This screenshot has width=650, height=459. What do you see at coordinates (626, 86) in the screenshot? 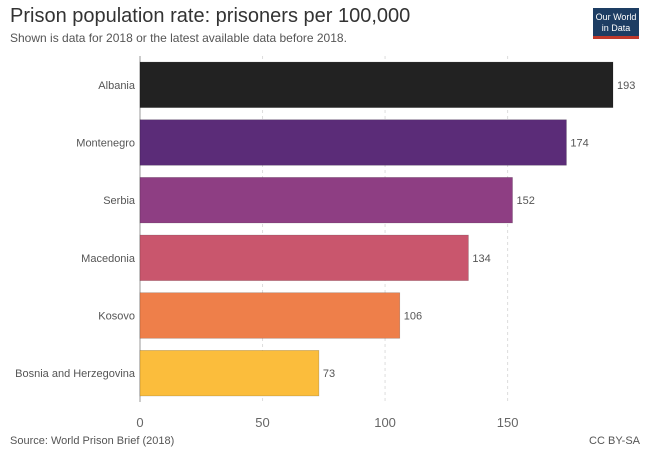
I see `value-label: 193` at bounding box center [626, 86].